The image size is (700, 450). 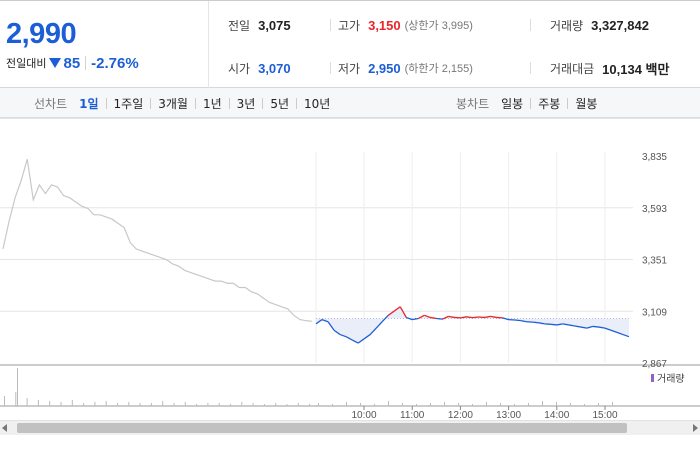 I want to click on current-price: 2,990, so click(x=41, y=34).